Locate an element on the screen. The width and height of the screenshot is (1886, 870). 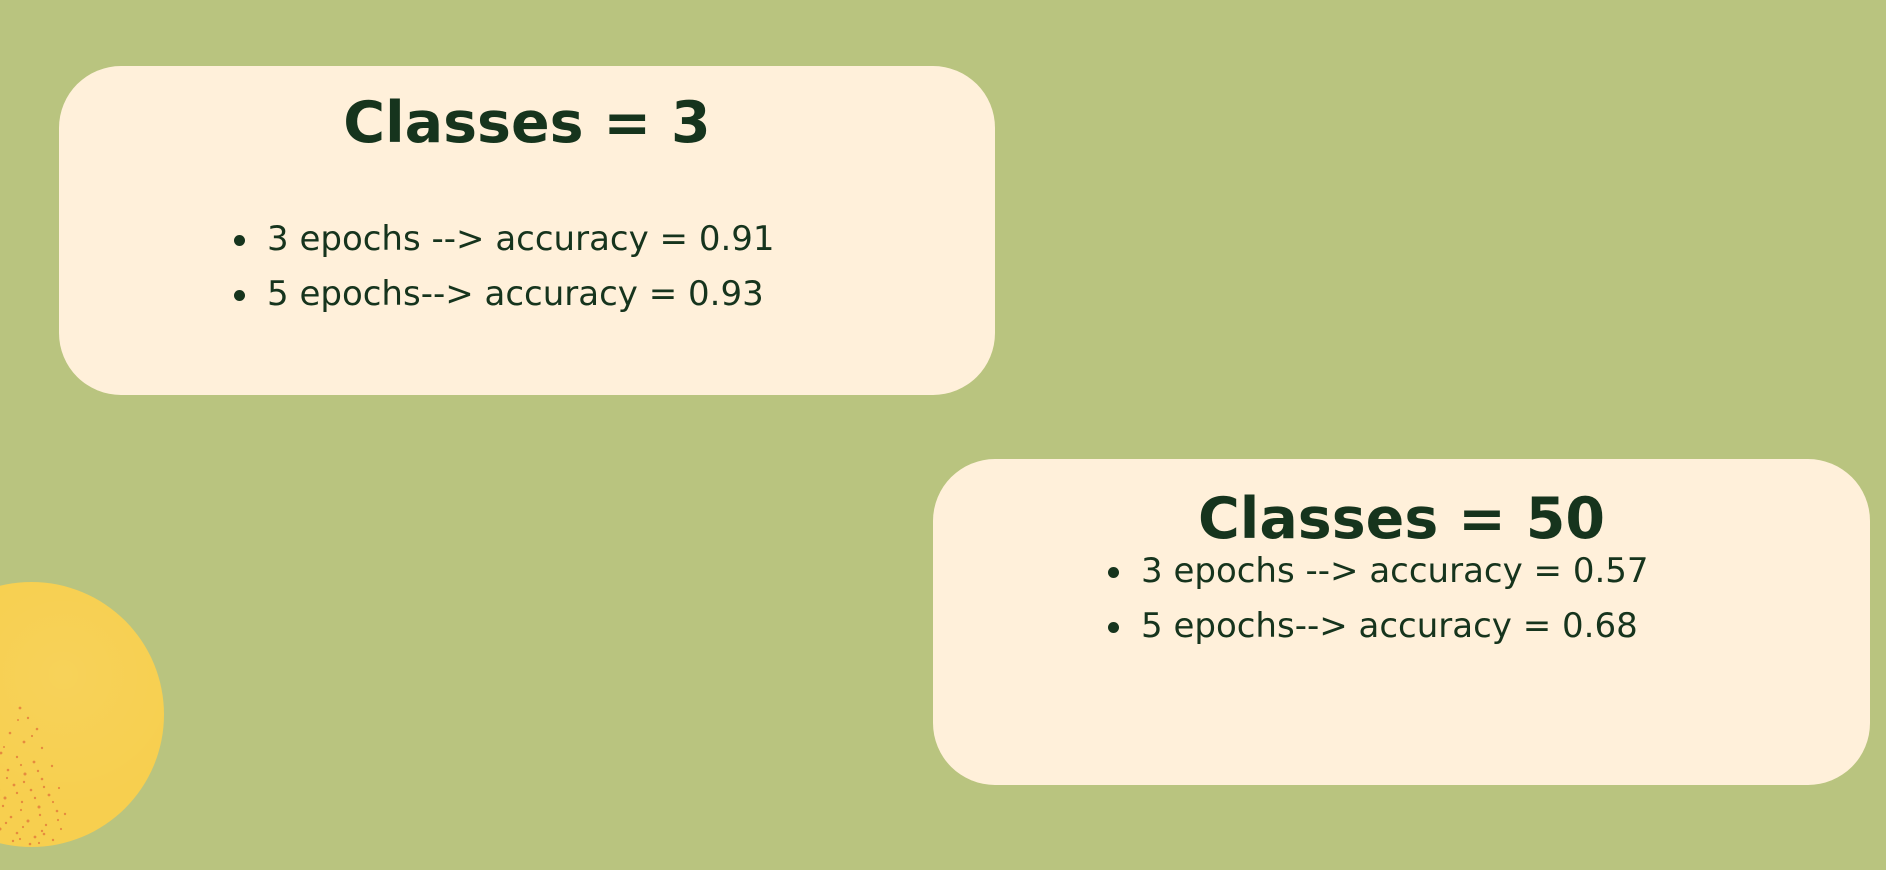
dot-texture-icon is located at coordinates (33, 776).